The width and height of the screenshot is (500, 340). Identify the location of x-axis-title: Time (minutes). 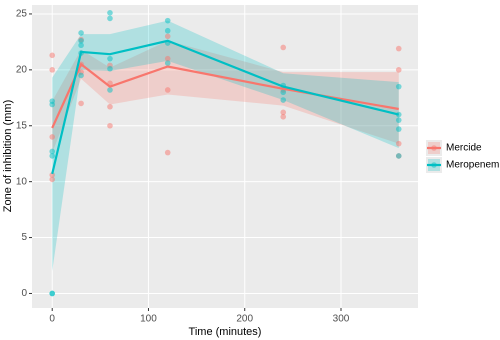
(225, 332).